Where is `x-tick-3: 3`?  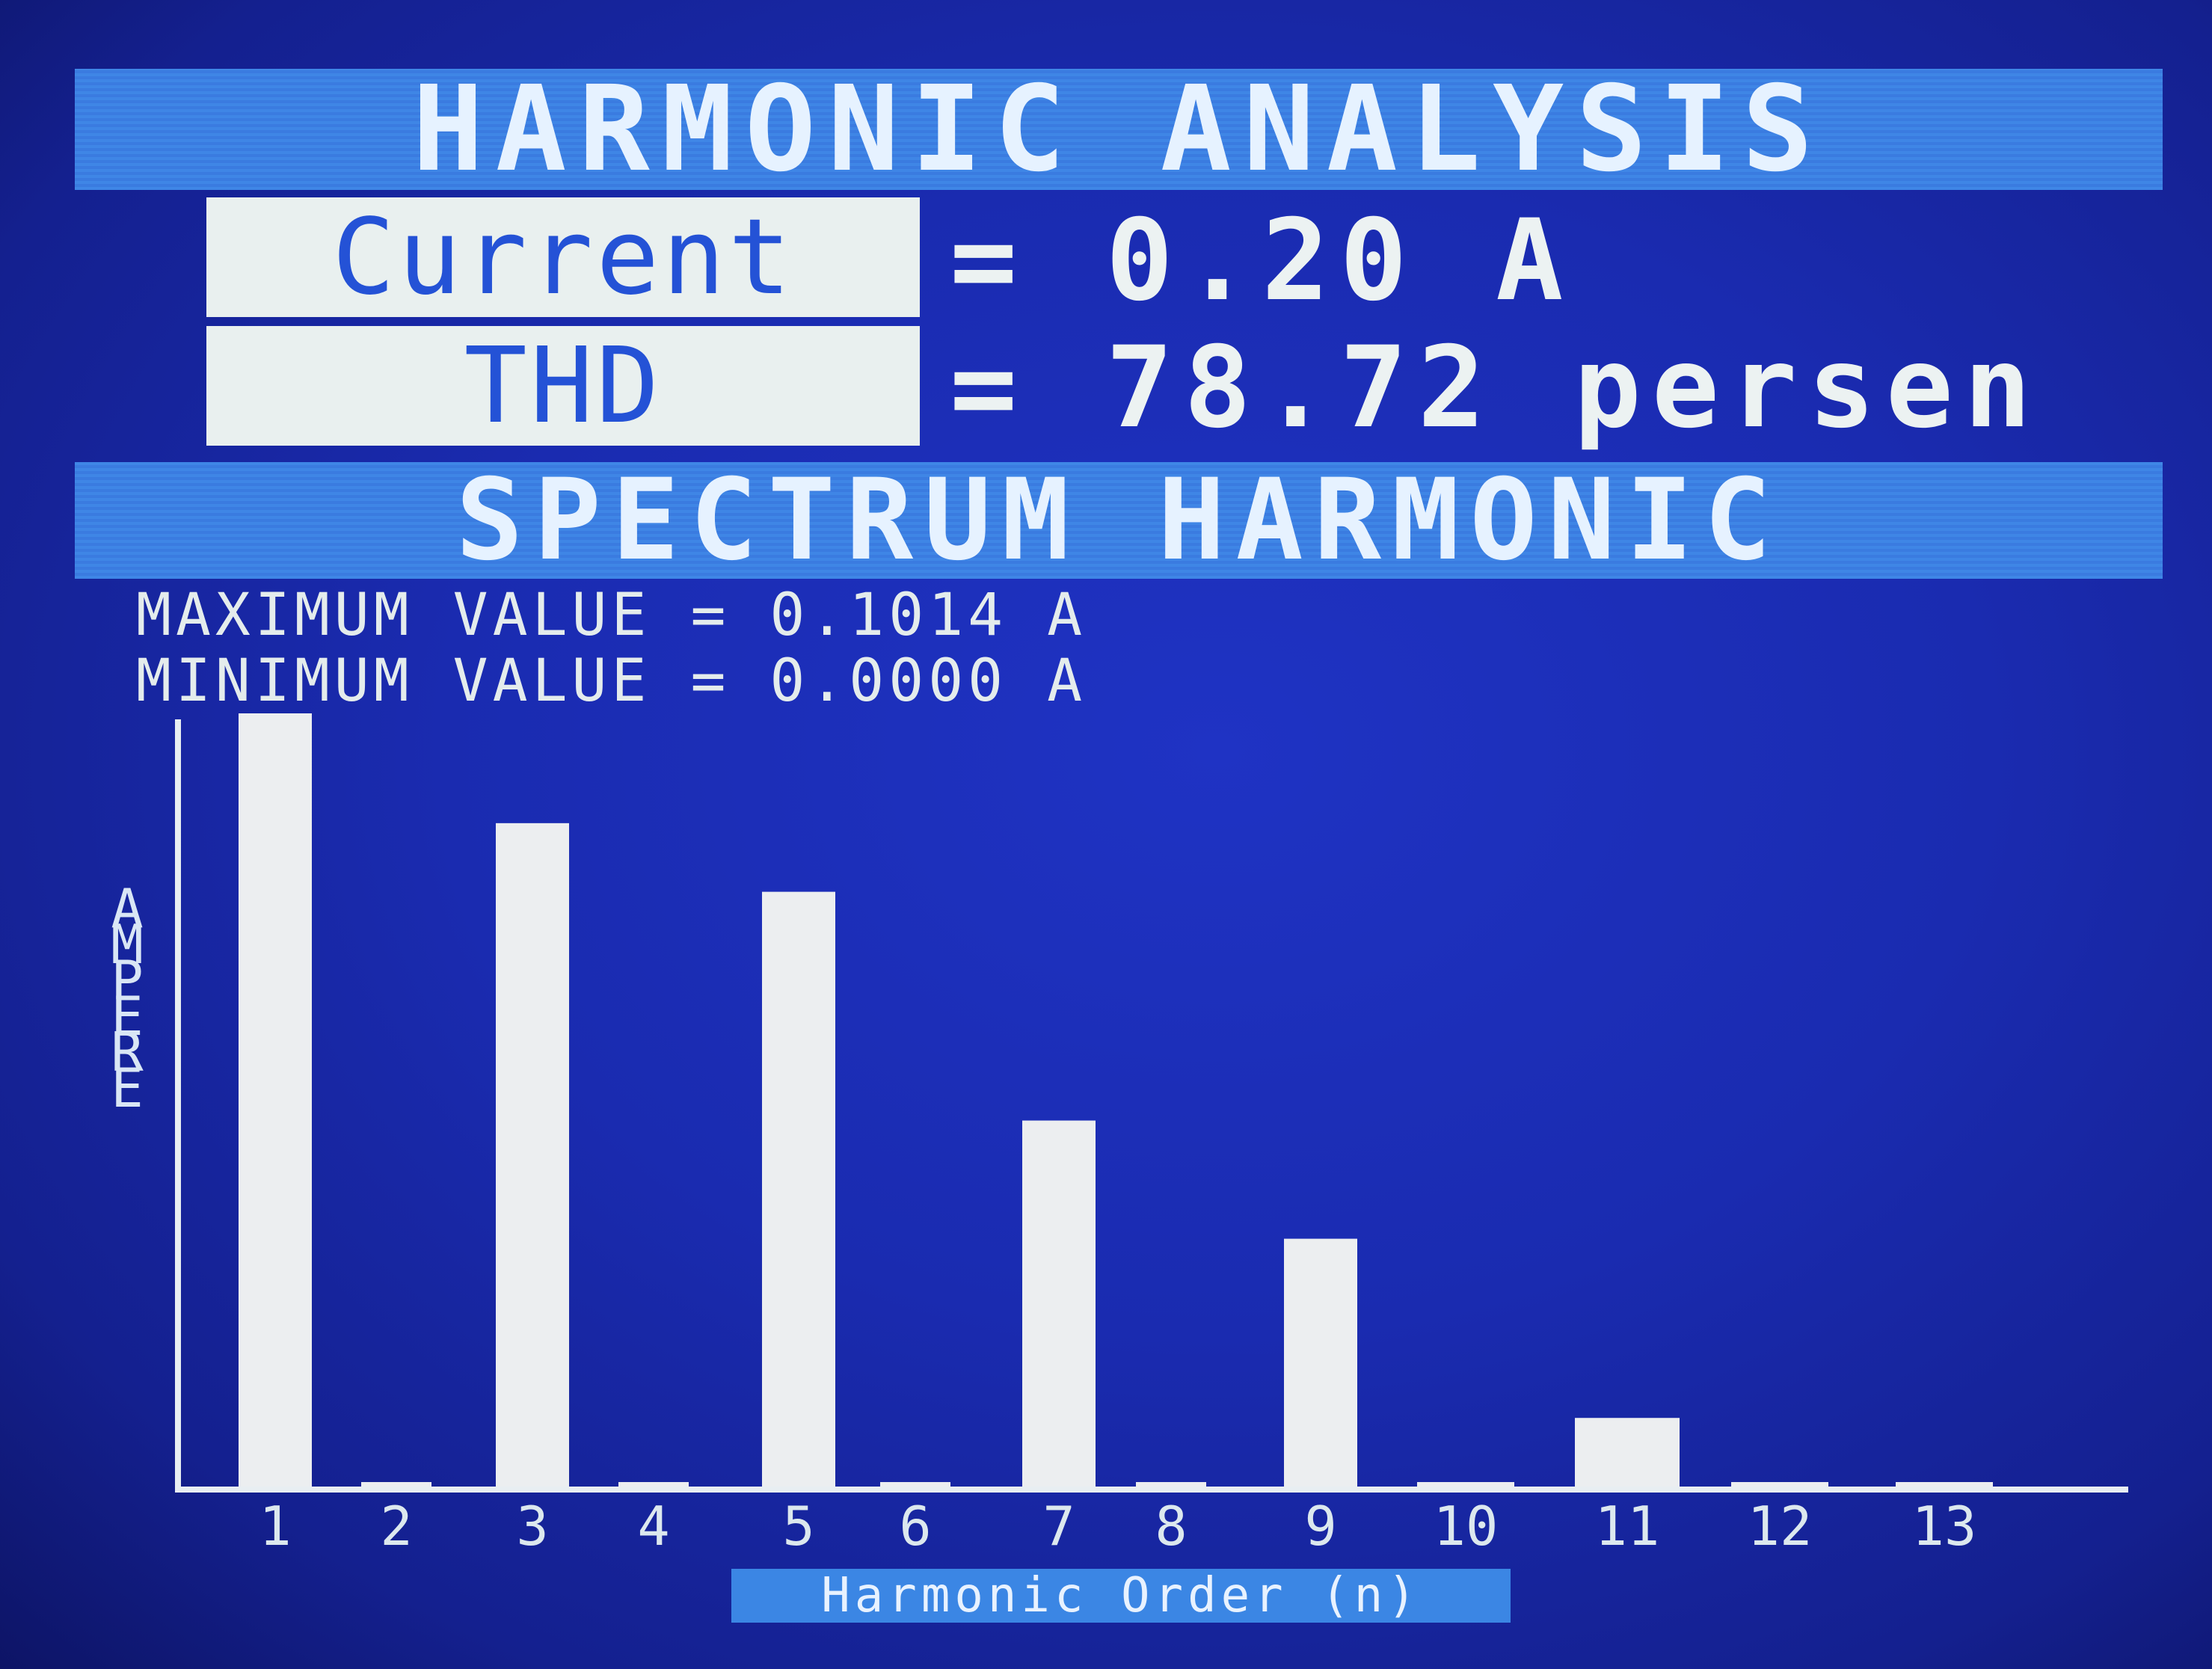 x-tick-3: 3 is located at coordinates (532, 1526).